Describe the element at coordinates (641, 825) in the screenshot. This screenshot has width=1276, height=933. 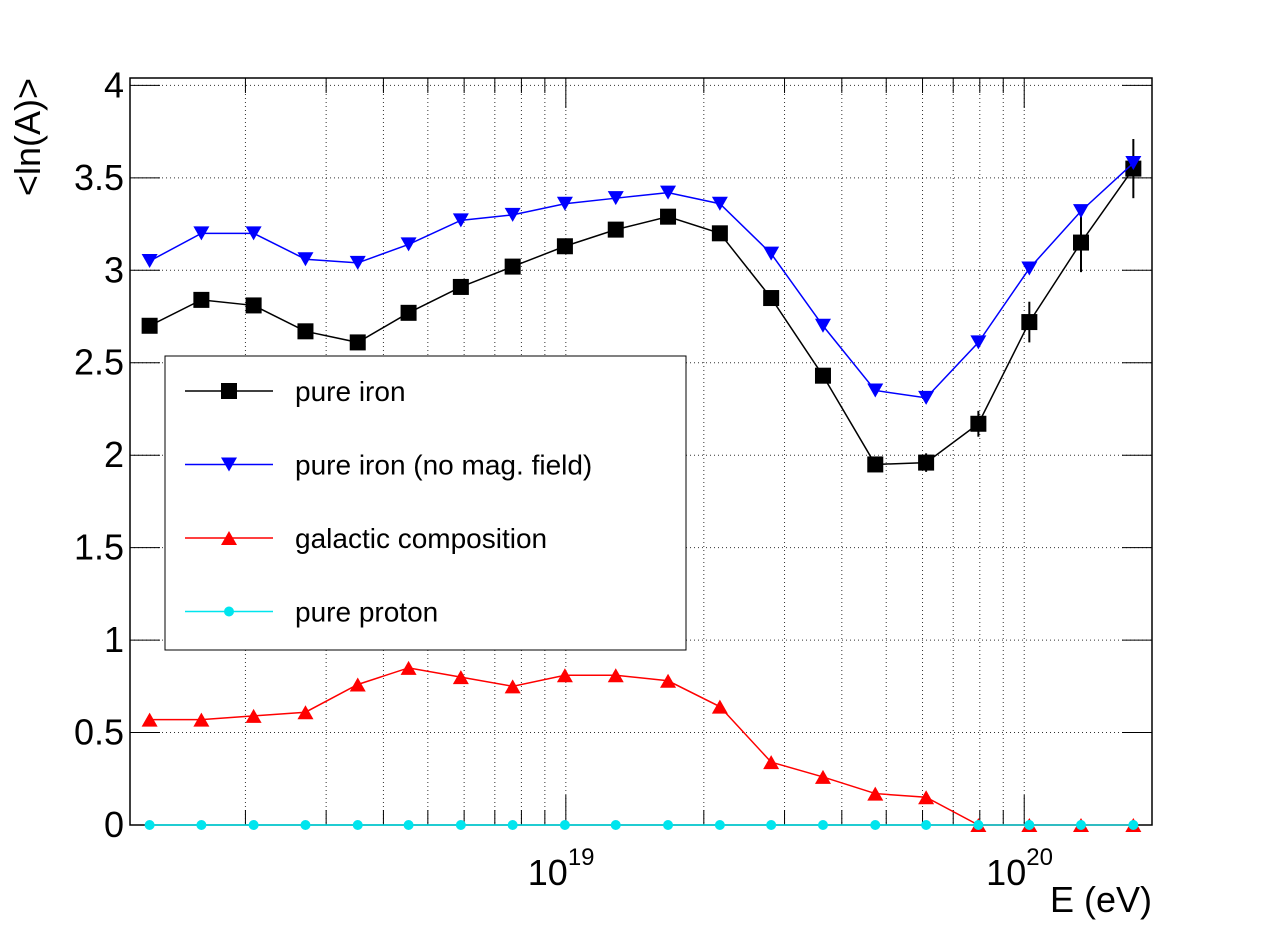
I see `series` at that location.